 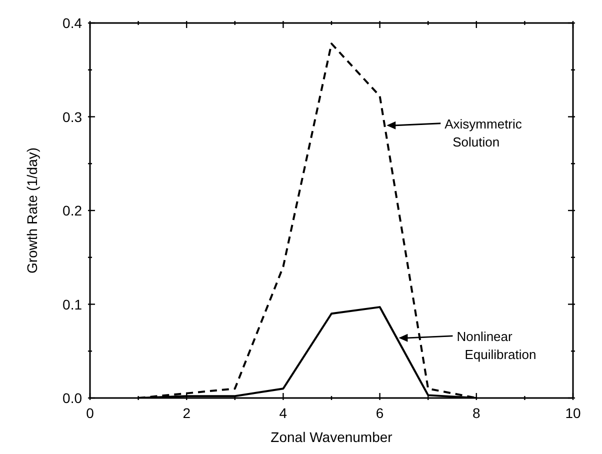 I want to click on x-tick-label: 0, so click(x=90, y=413).